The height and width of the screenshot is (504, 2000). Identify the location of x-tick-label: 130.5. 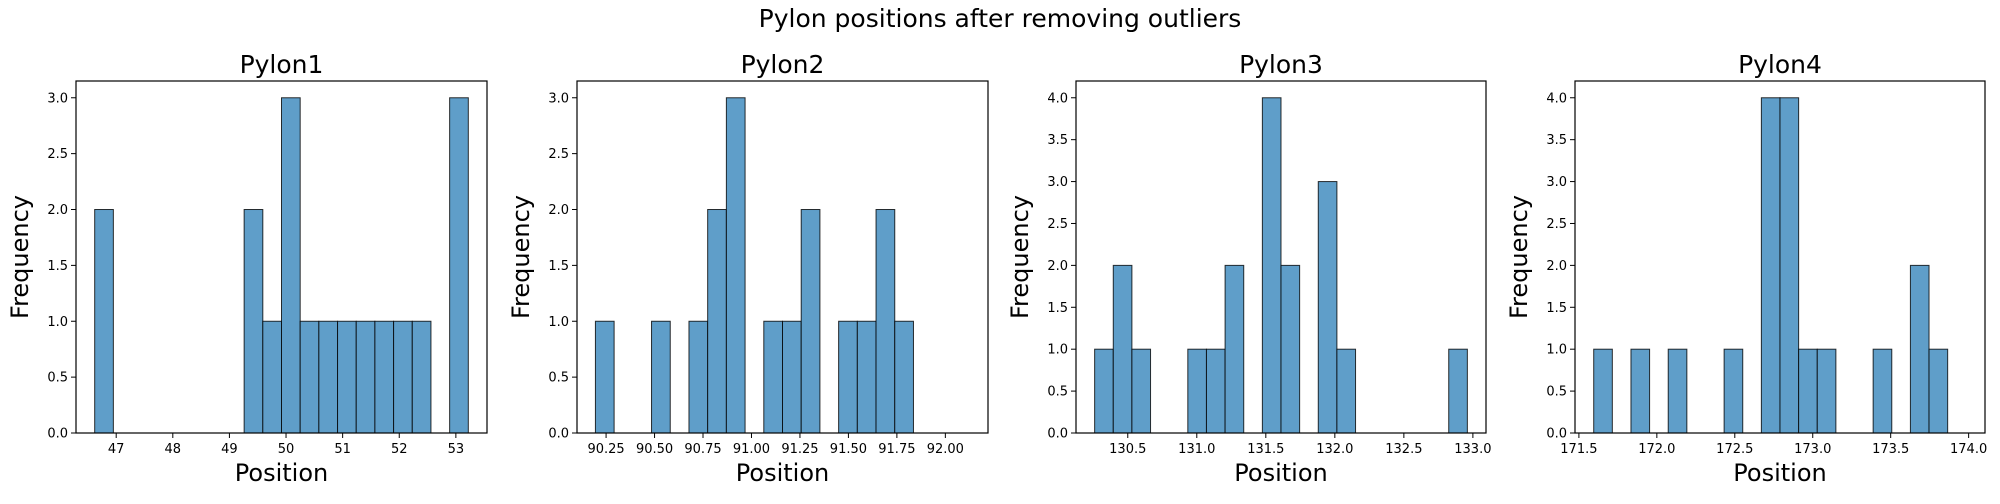
(1127, 449).